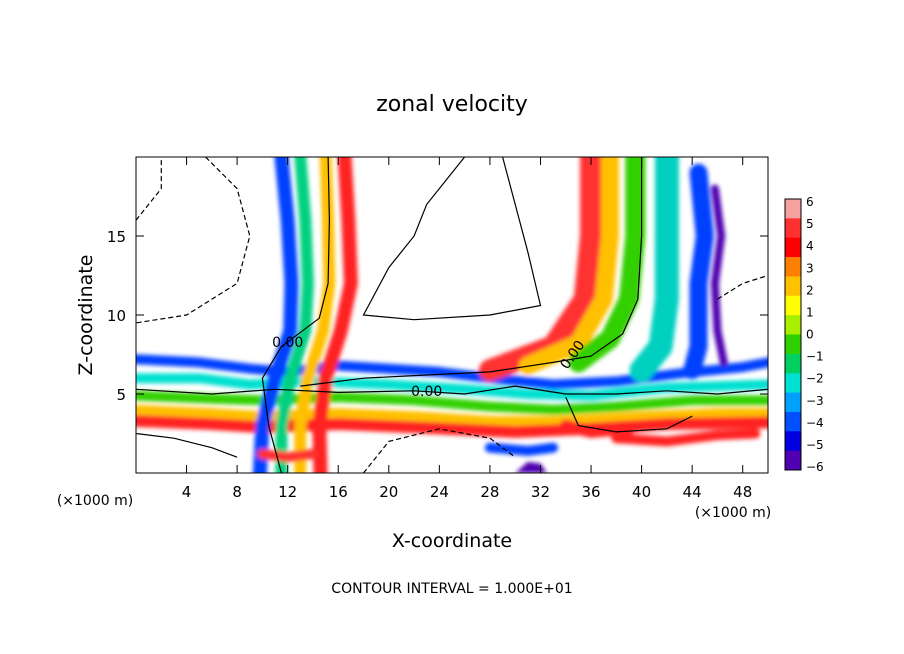 This screenshot has height=654, width=904. I want to click on colorbar-tick-label: −3, so click(815, 401).